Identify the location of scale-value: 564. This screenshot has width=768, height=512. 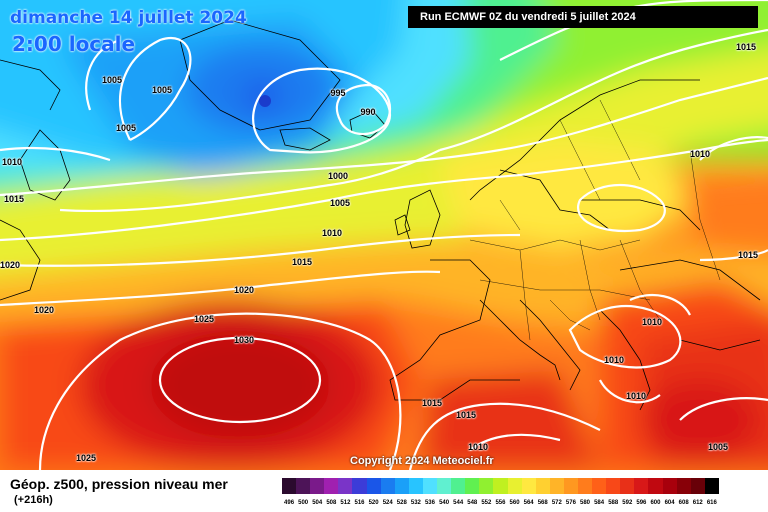
(528, 503).